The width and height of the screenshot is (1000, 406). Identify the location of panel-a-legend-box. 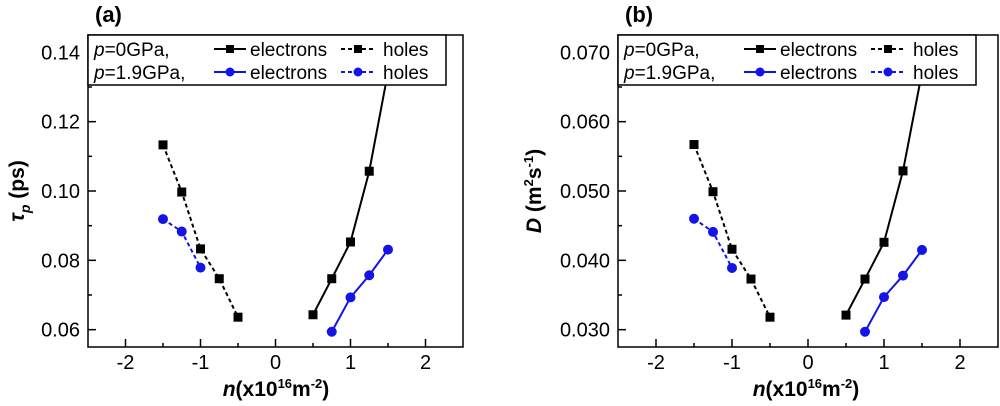
(267, 60).